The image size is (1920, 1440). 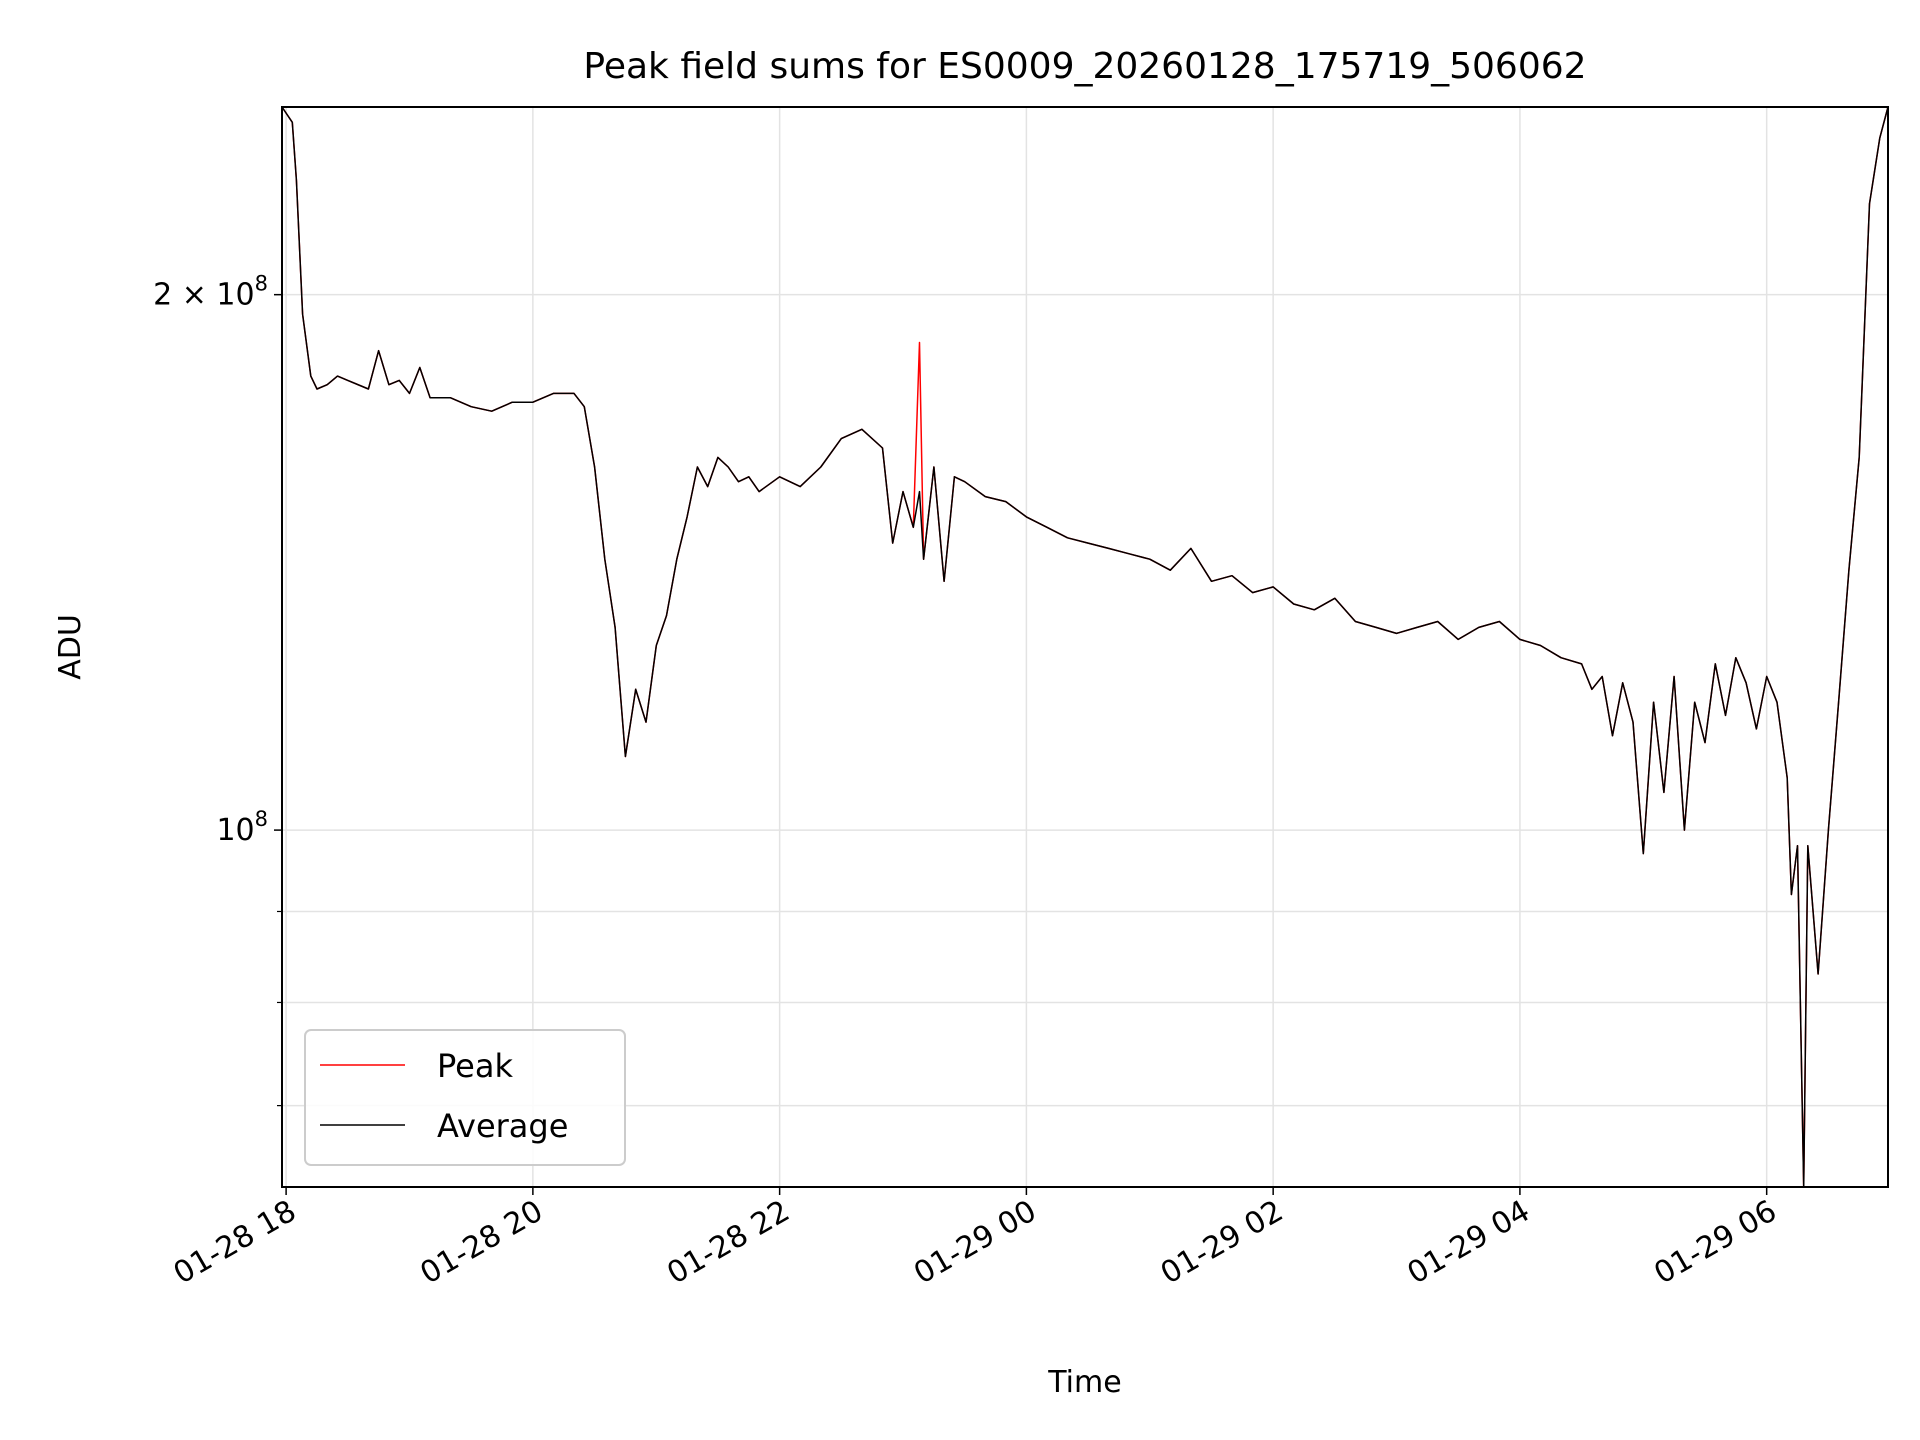 What do you see at coordinates (502, 1126) in the screenshot?
I see `legend-label-average: Average` at bounding box center [502, 1126].